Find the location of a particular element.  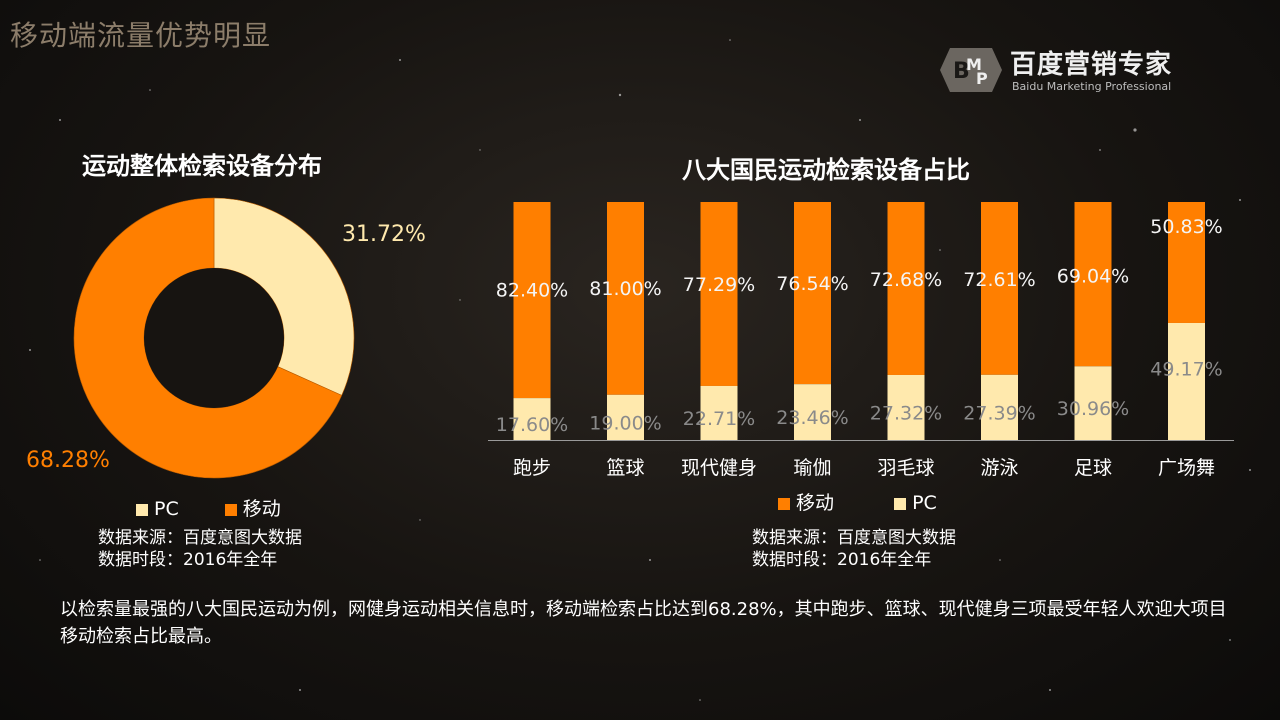

data-label-pc: 27.32% is located at coordinates (906, 413).